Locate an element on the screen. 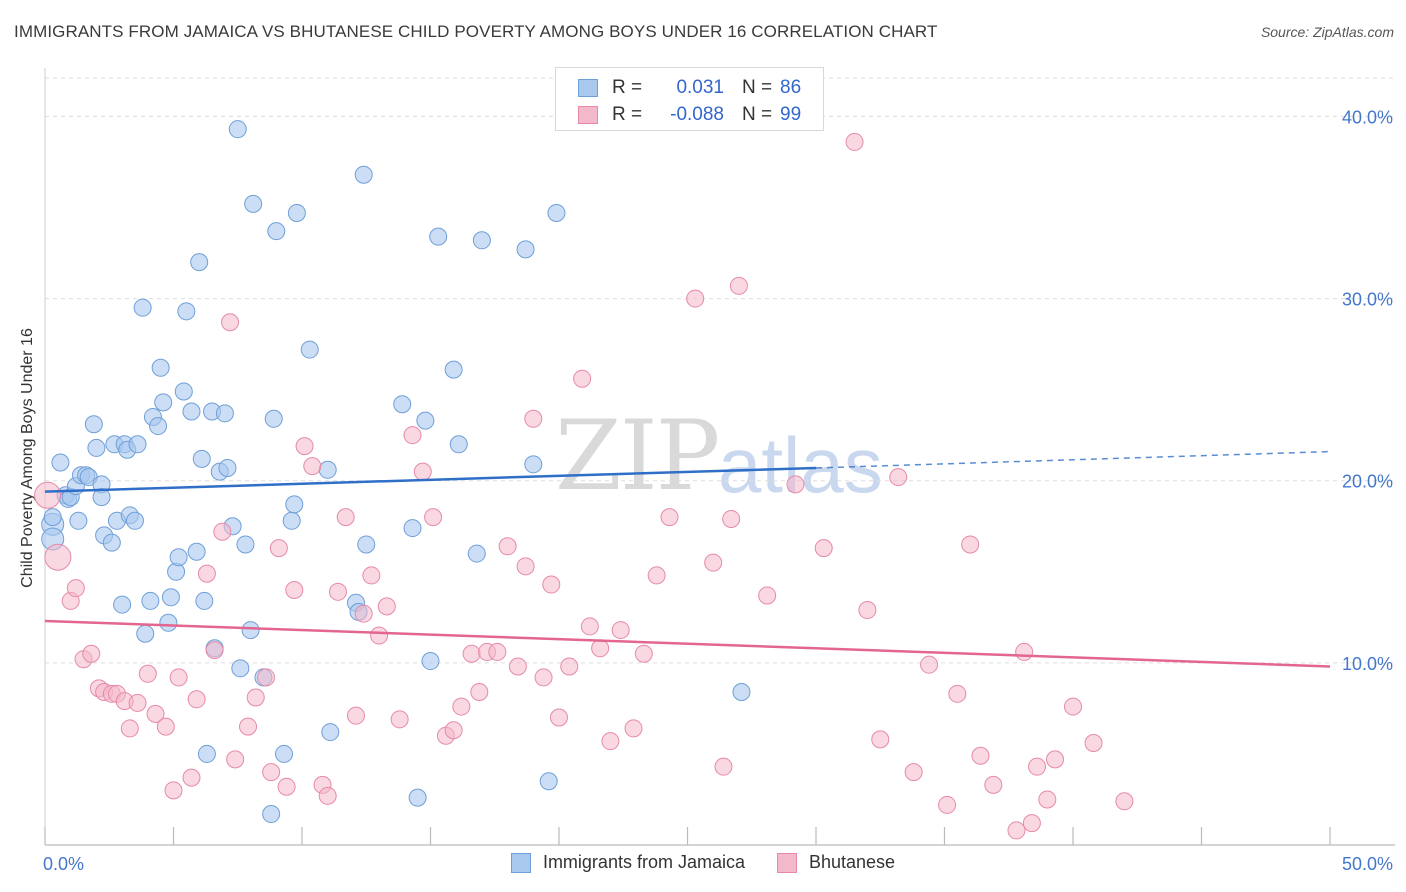 This screenshot has width=1406, height=892. legend-swatch-blue is located at coordinates (520, 862).